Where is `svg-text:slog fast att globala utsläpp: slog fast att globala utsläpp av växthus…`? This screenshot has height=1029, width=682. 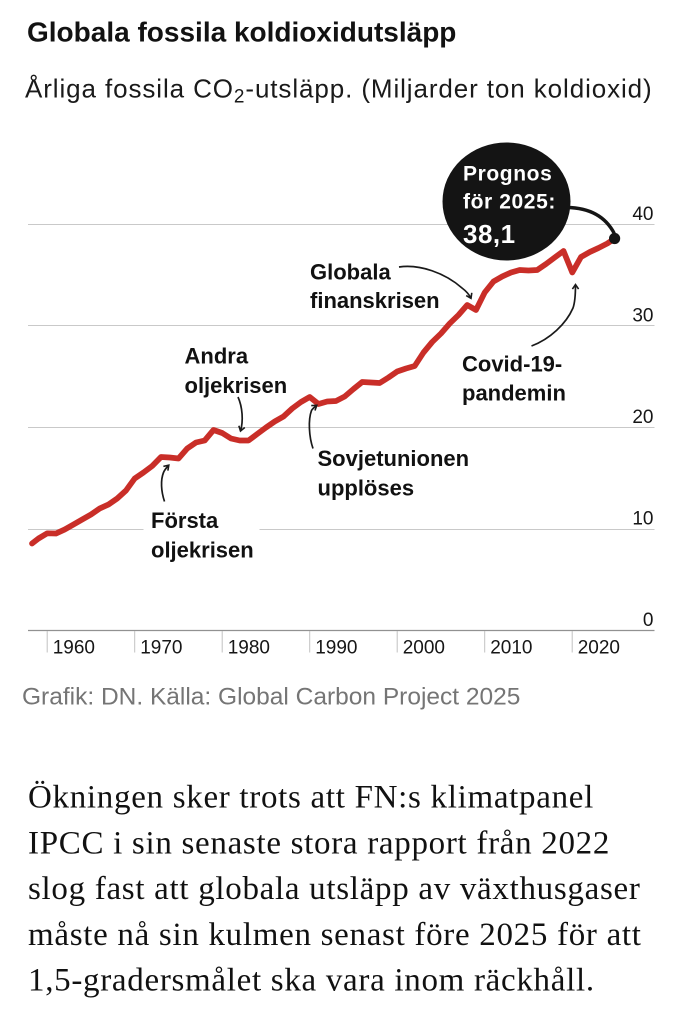 svg-text:slog fast att globala utsläpp: slog fast att globala utsläpp av växthus… is located at coordinates (334, 889).